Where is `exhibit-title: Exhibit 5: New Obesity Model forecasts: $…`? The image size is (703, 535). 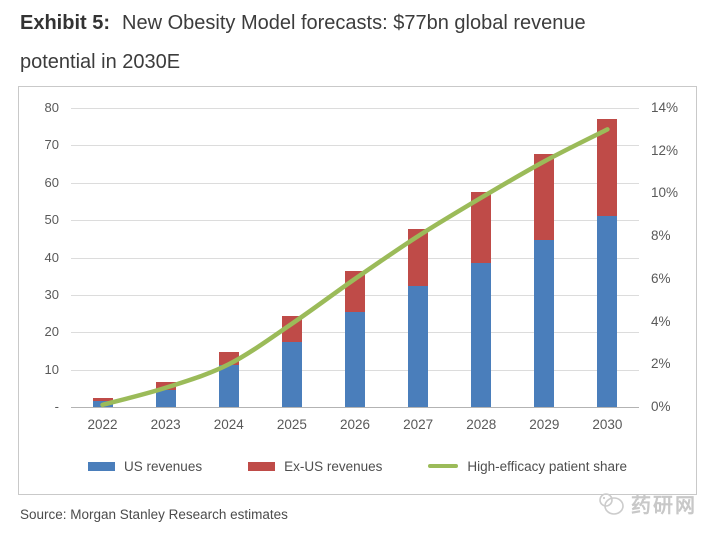 exhibit-title: Exhibit 5: New Obesity Model forecasts: $… is located at coordinates (320, 43).